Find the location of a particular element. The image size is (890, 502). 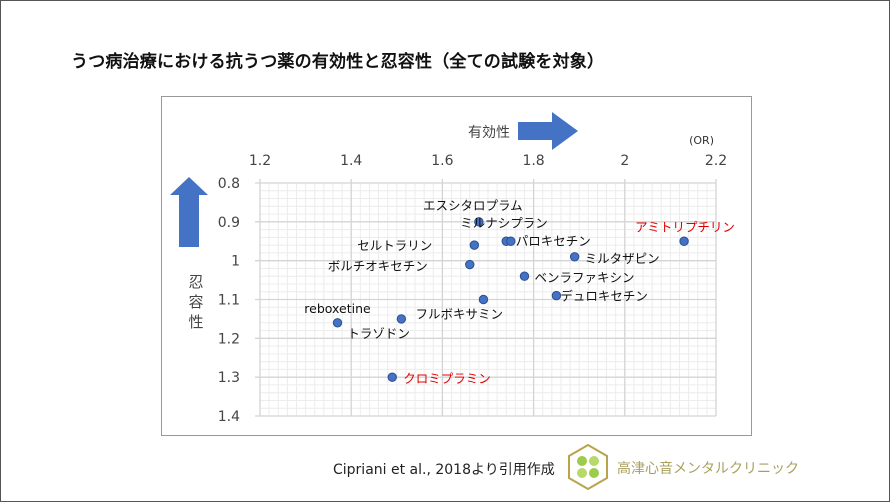

y-axis-title-char: 忍 is located at coordinates (195, 282).